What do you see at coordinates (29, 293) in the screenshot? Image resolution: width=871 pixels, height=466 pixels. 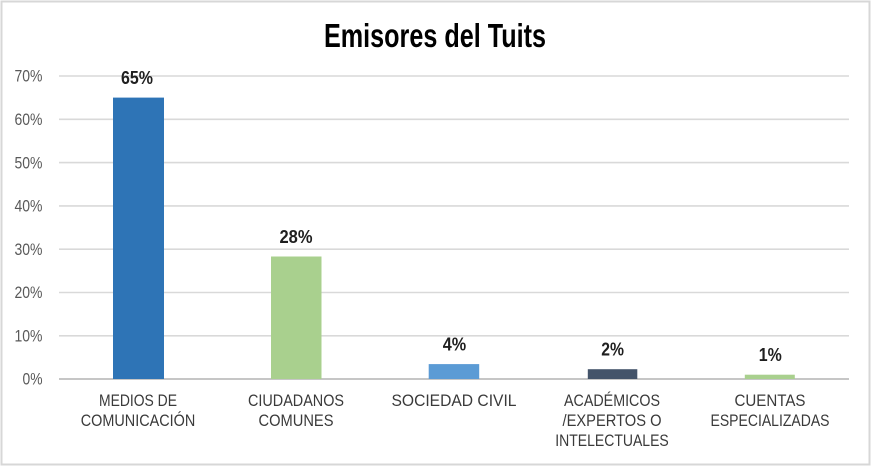 I see `svg-text: 20%` at bounding box center [29, 293].